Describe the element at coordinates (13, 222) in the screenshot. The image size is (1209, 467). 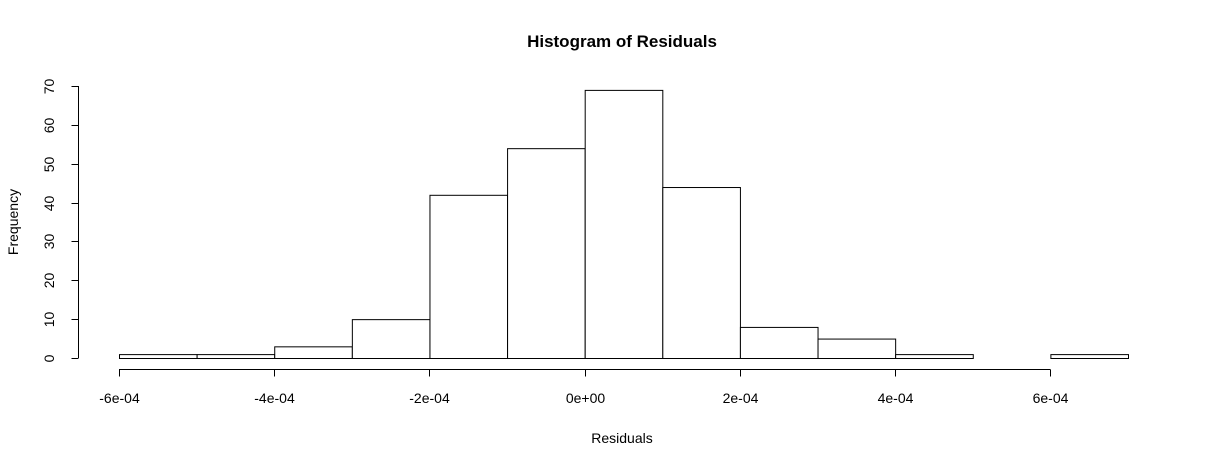
I see `y-axis-label: Frequency` at that location.